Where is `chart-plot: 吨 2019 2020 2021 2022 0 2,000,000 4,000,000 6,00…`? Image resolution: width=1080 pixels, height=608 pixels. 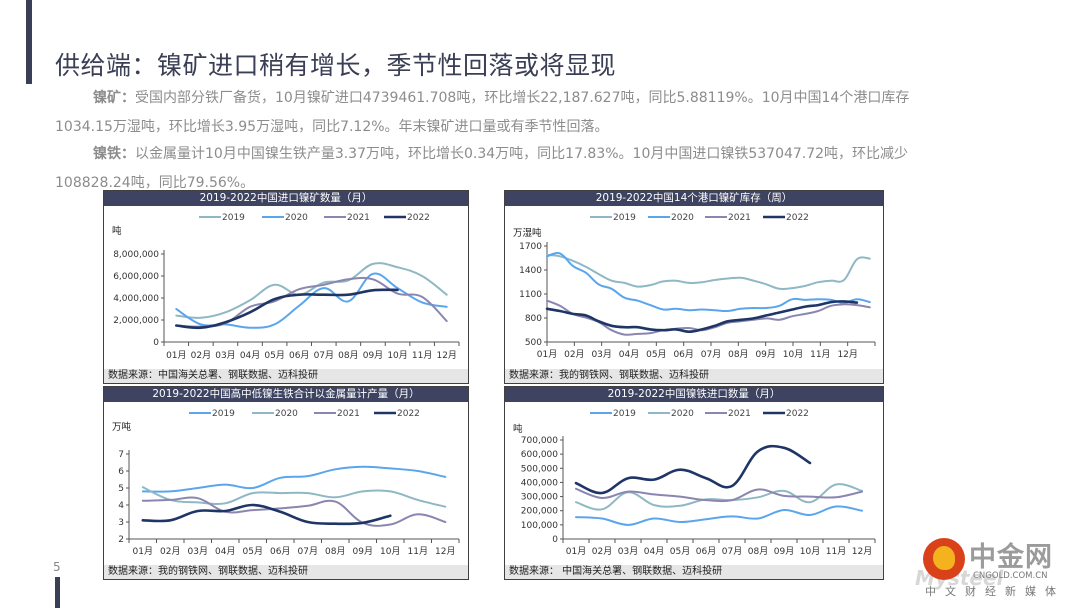
chart-plot: 吨 2019 2020 2021 2022 0 2,000,000 4,000,000 6,00… is located at coordinates (286, 287).